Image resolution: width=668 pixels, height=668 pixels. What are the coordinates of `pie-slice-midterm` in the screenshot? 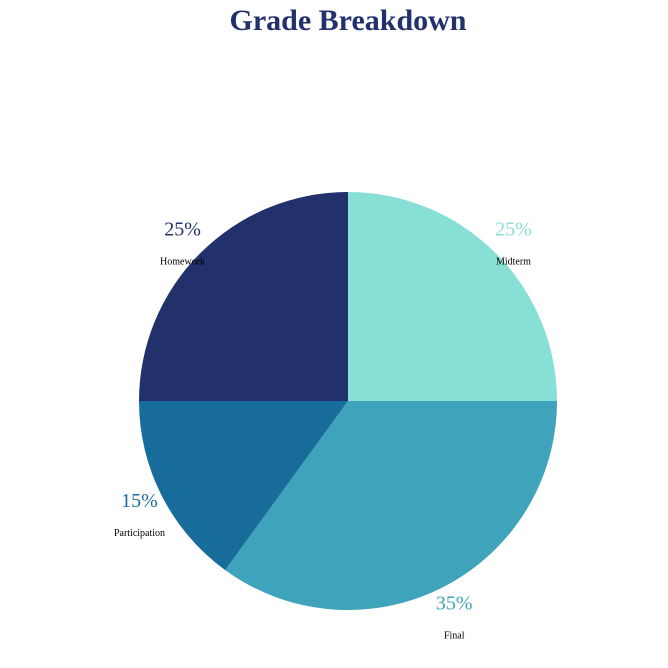 It's located at (452, 296).